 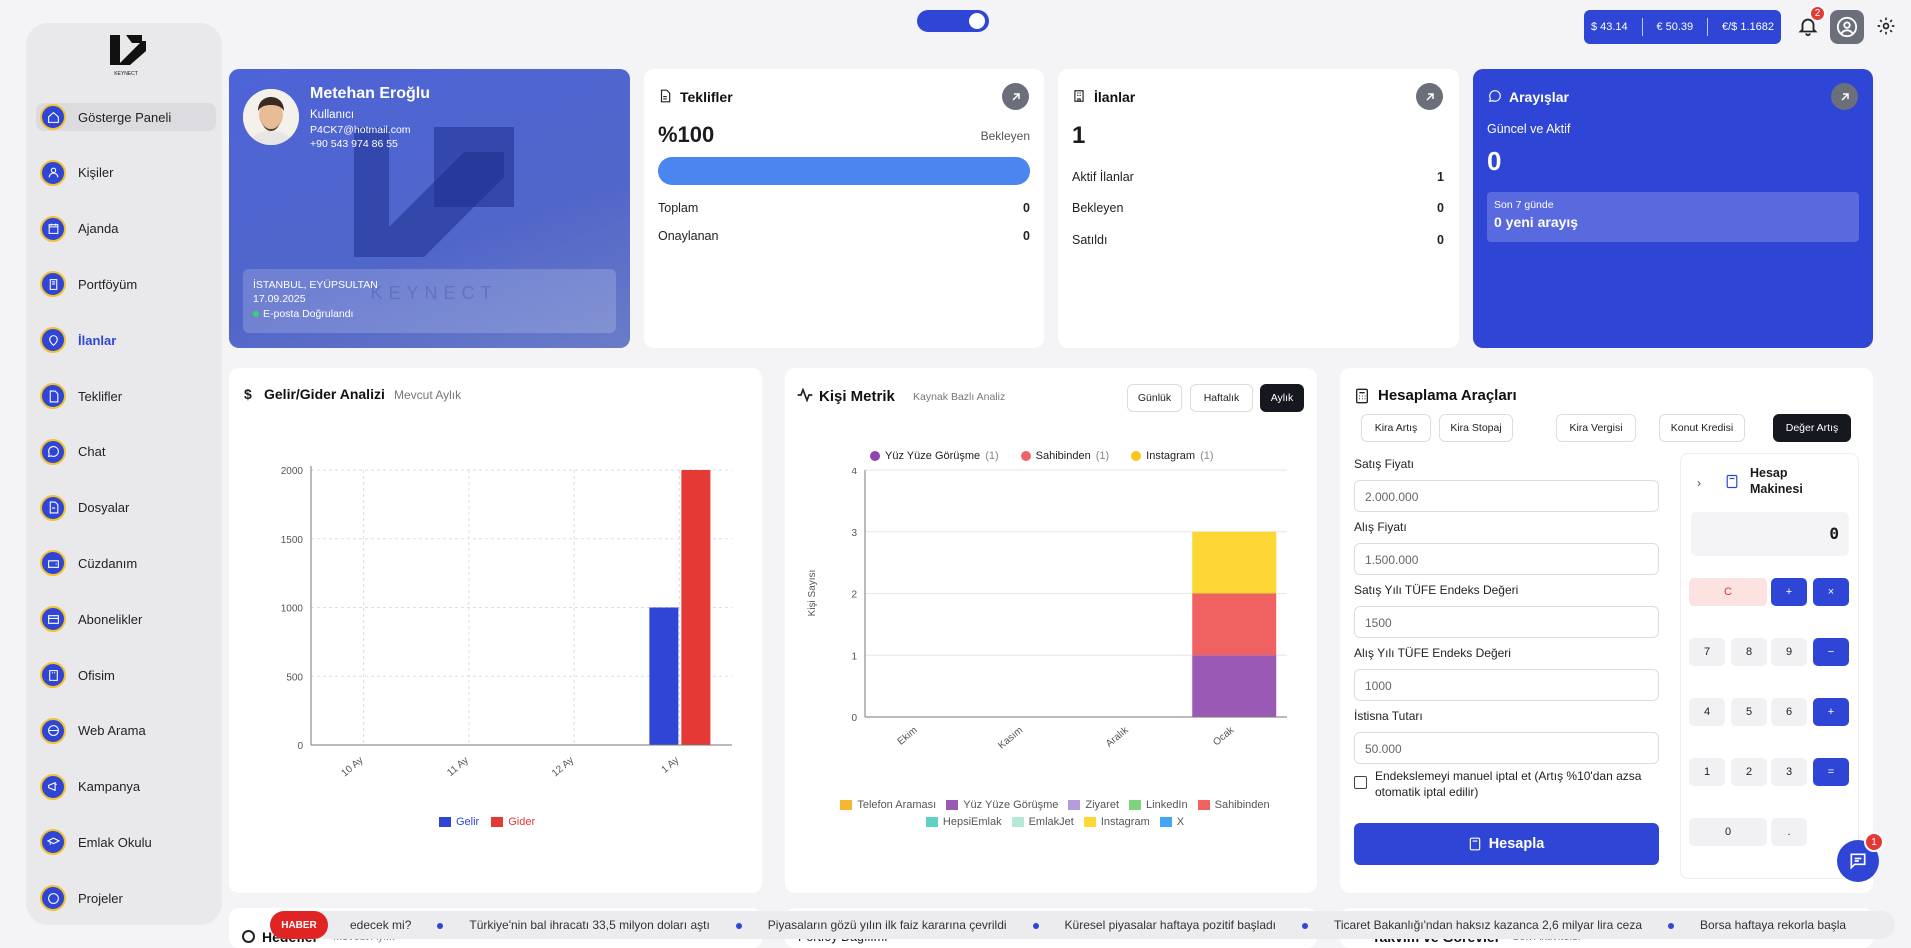 What do you see at coordinates (1596, 428) in the screenshot?
I see `tab-kira-vergisi: Kira Vergisi` at bounding box center [1596, 428].